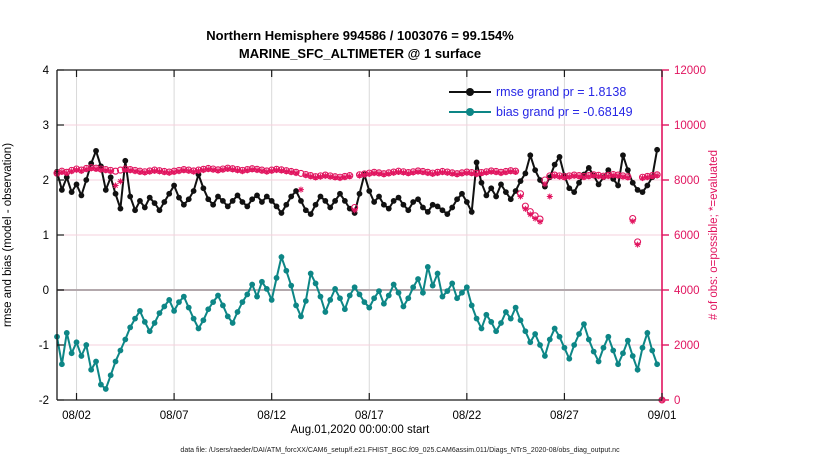  Describe the element at coordinates (561, 92) in the screenshot. I see `legend-label-rmse: rmse grand pr = 1.8138` at that location.